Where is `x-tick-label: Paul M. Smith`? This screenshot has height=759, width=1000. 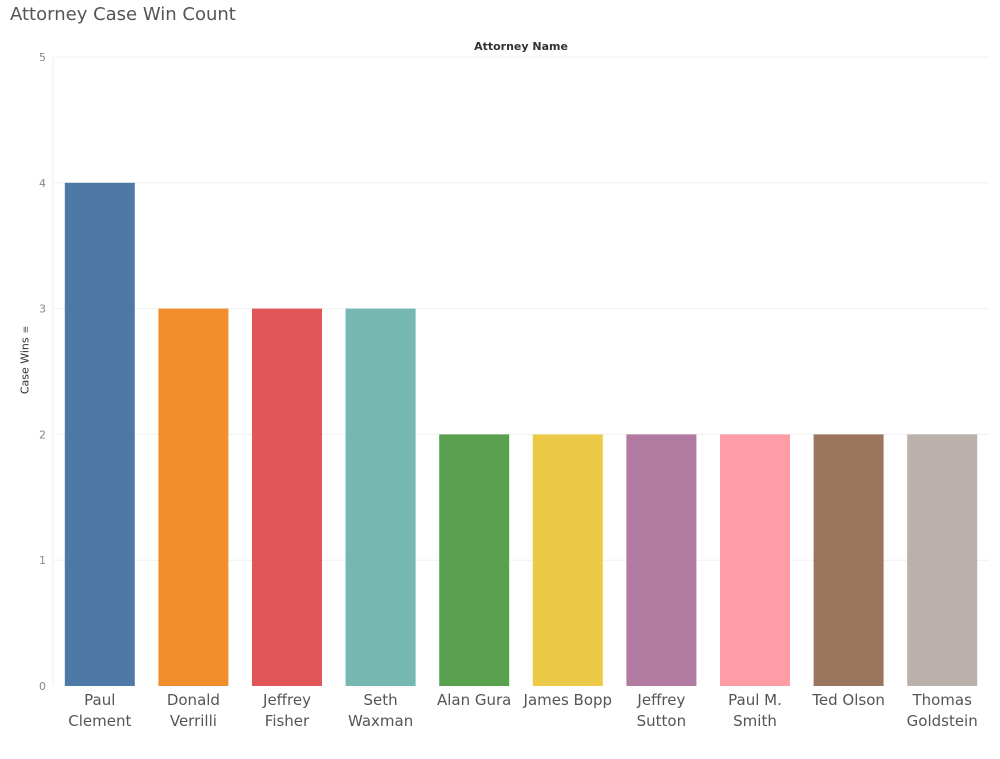
x-tick-label: Paul M. Smith is located at coordinates (755, 710).